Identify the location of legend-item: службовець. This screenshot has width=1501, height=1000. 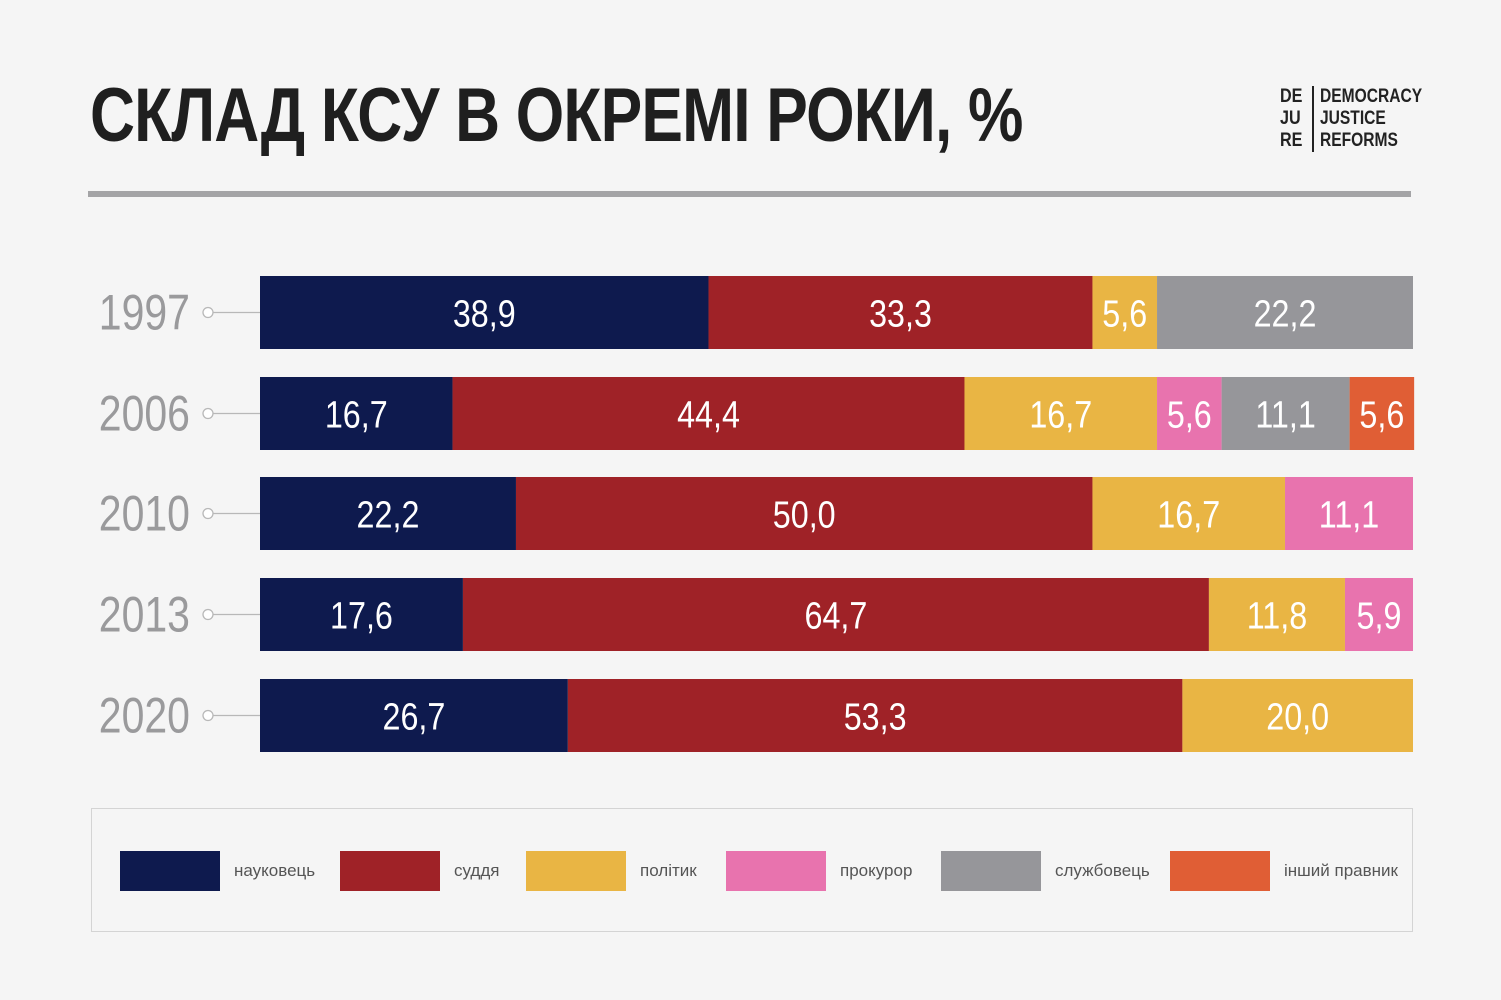
(1045, 871).